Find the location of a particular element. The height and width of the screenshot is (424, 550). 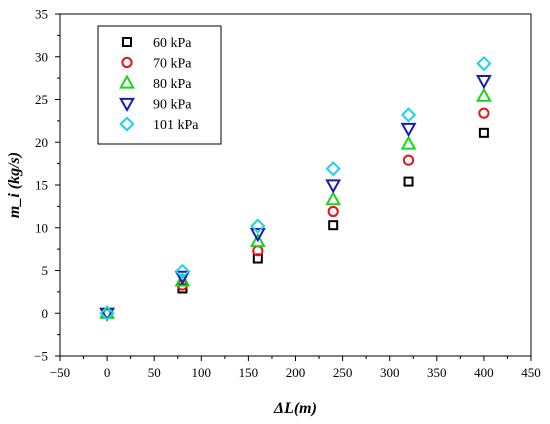

legend: 60 kPa 70 kPa 80 kPa 90 kPa 101 kPa is located at coordinates (159, 85).